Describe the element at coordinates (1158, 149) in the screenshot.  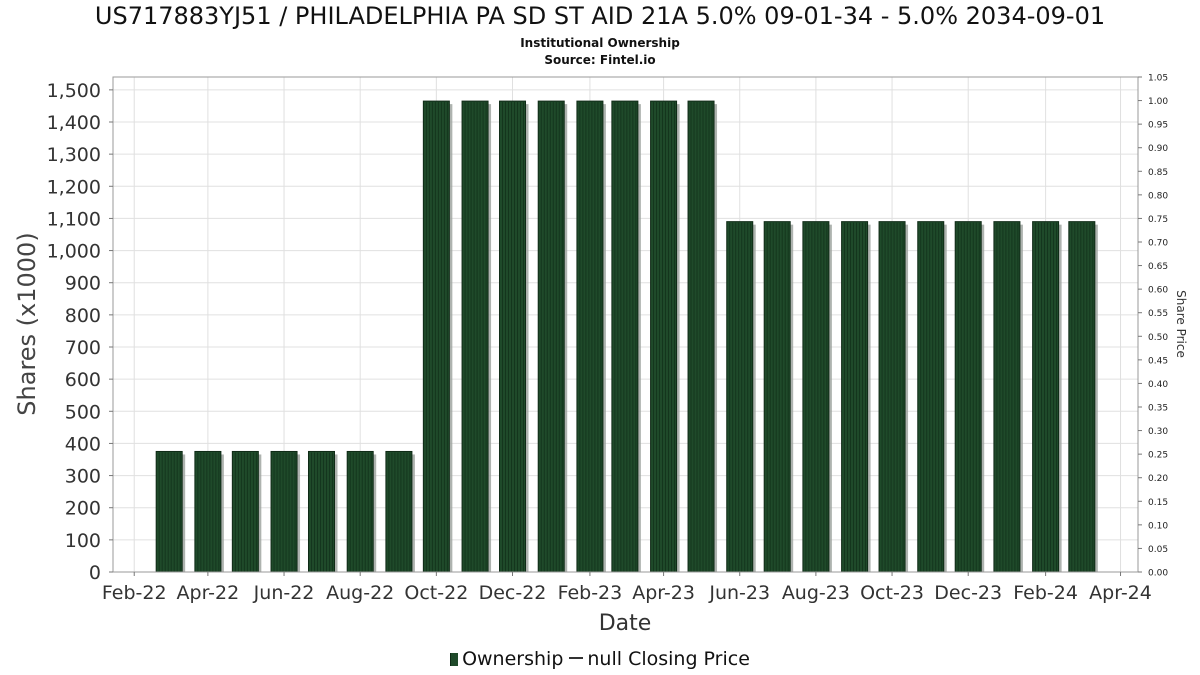
I see `y2-tick-label: 0.90` at that location.